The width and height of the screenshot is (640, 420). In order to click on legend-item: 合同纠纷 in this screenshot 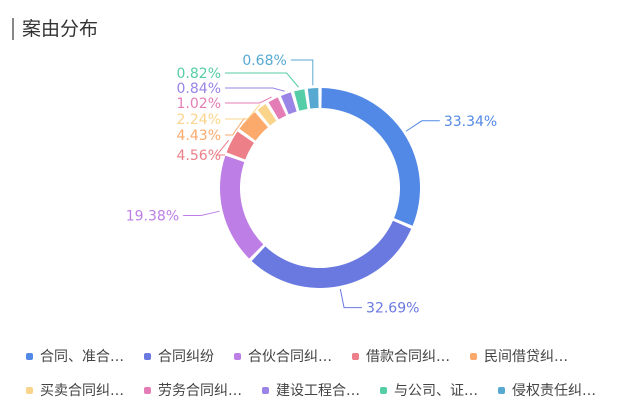, I will do `click(179, 356)`.